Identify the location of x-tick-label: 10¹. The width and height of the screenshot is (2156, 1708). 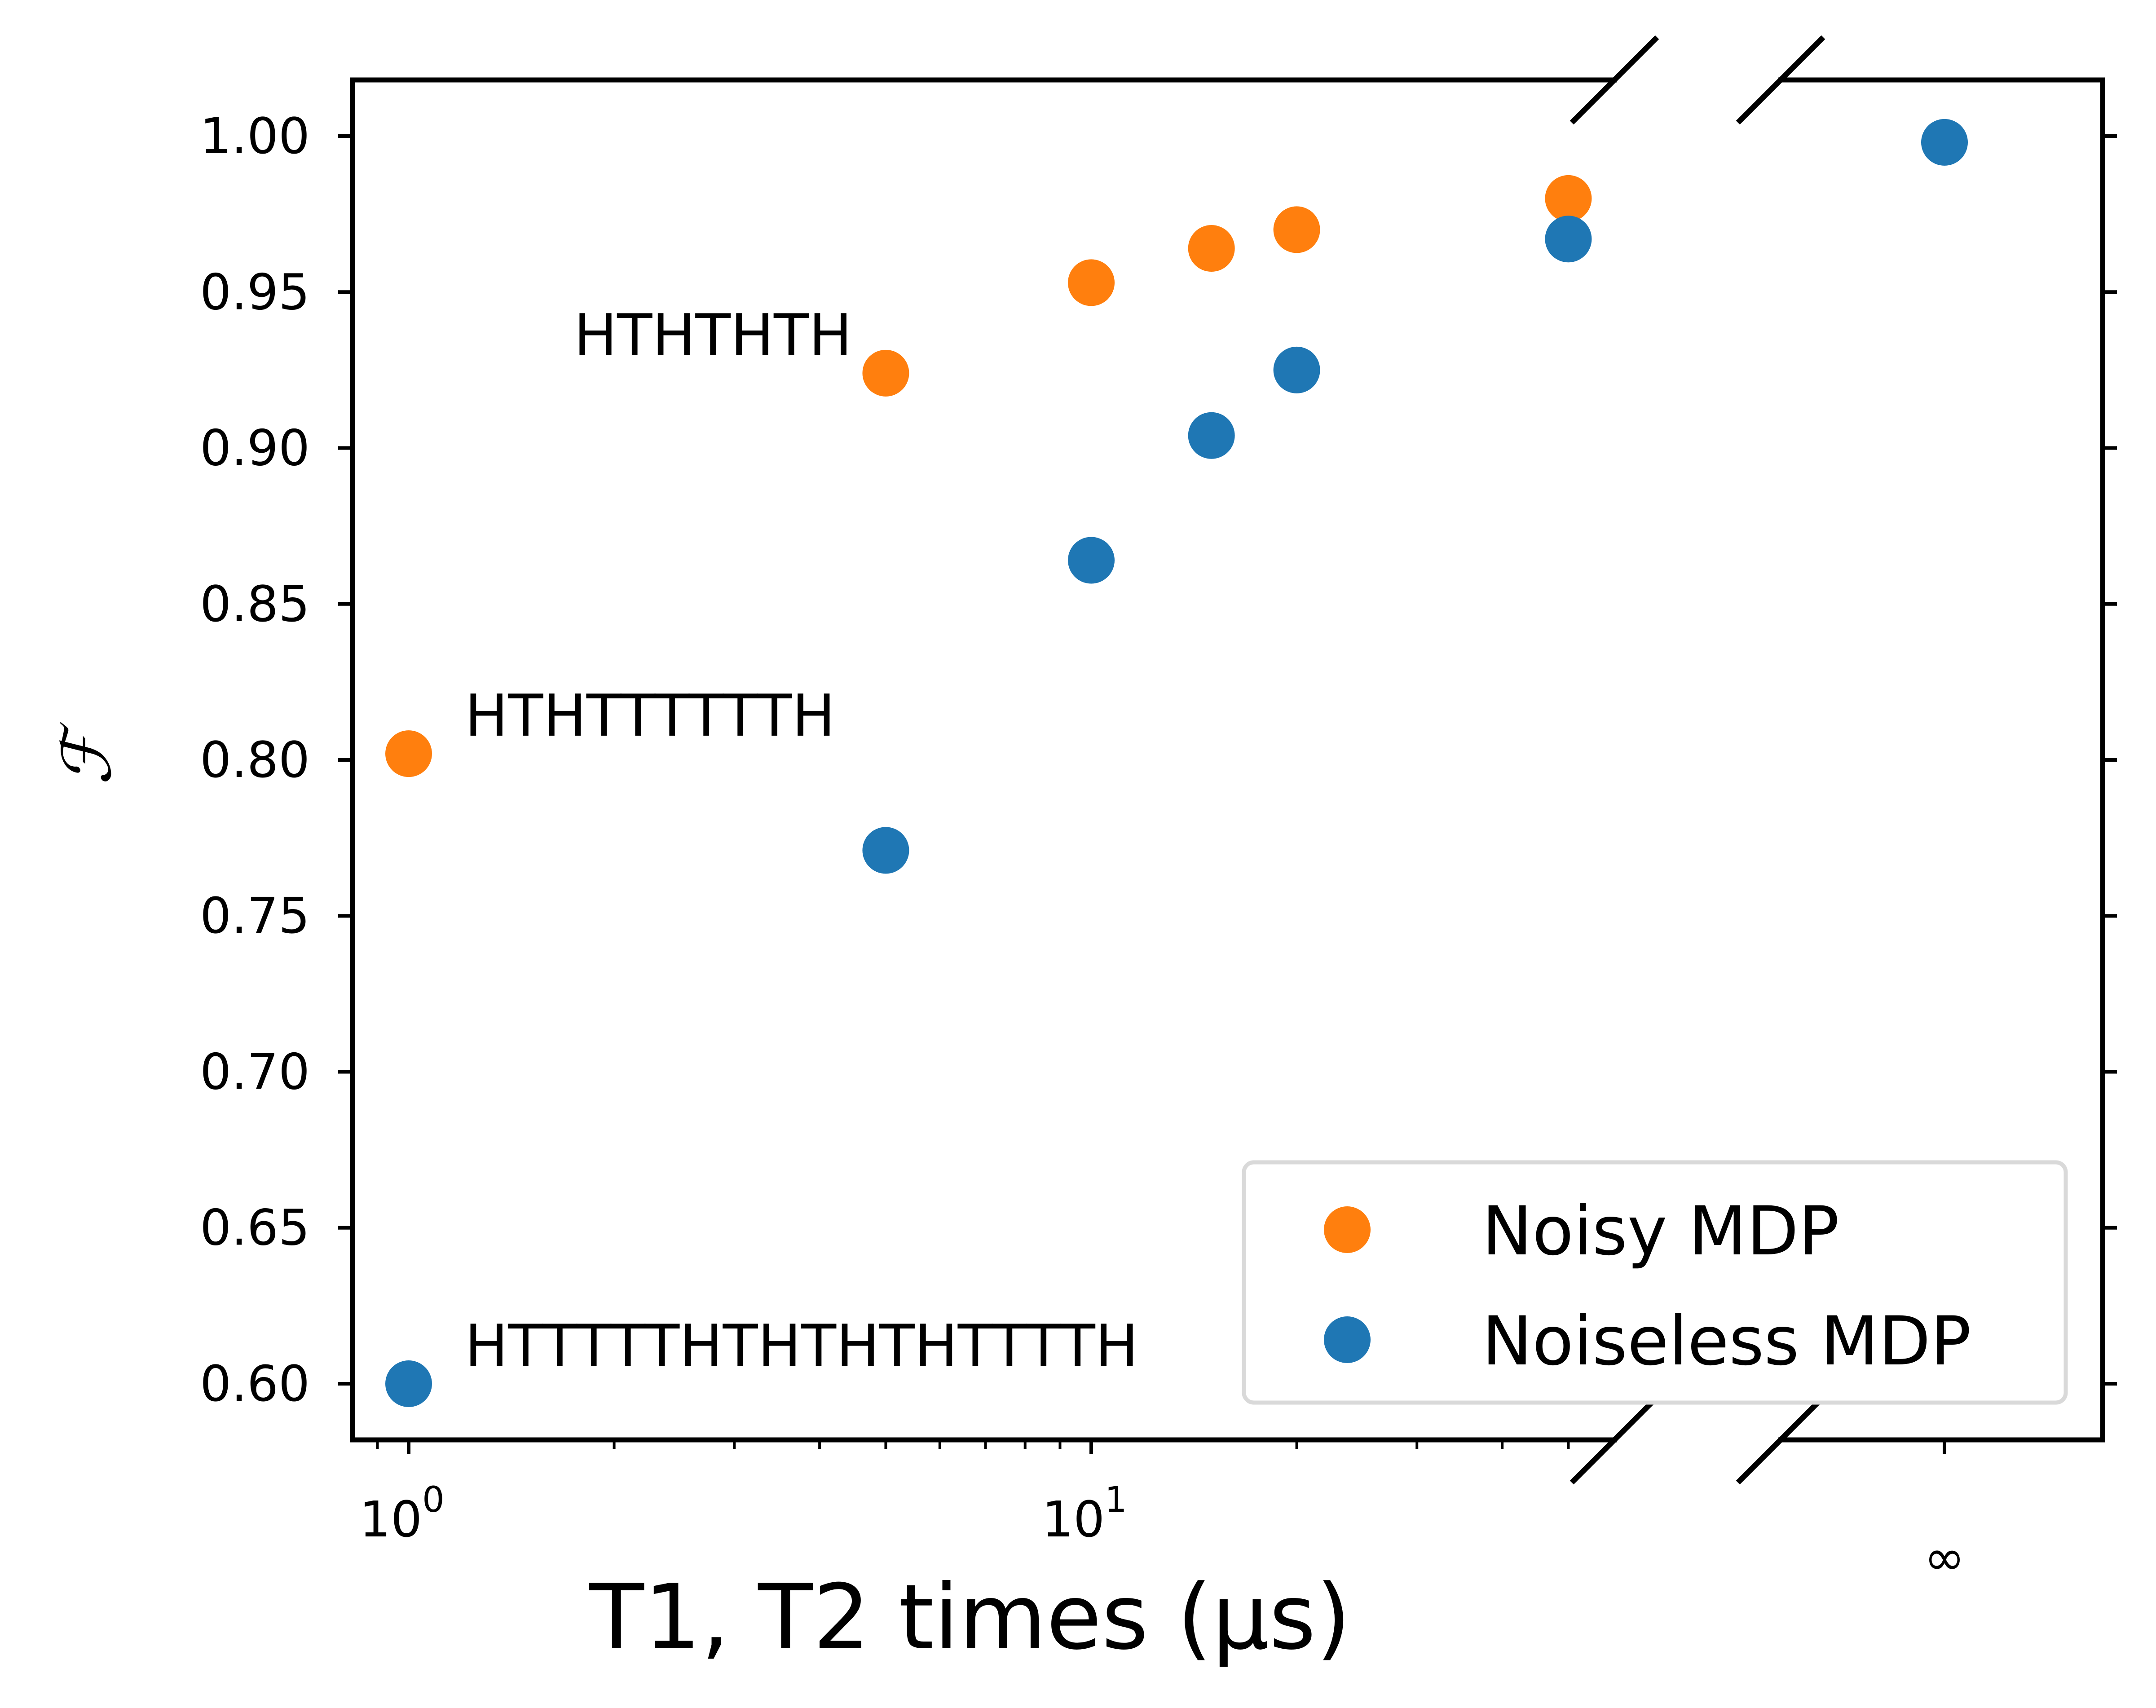
(1084, 1514).